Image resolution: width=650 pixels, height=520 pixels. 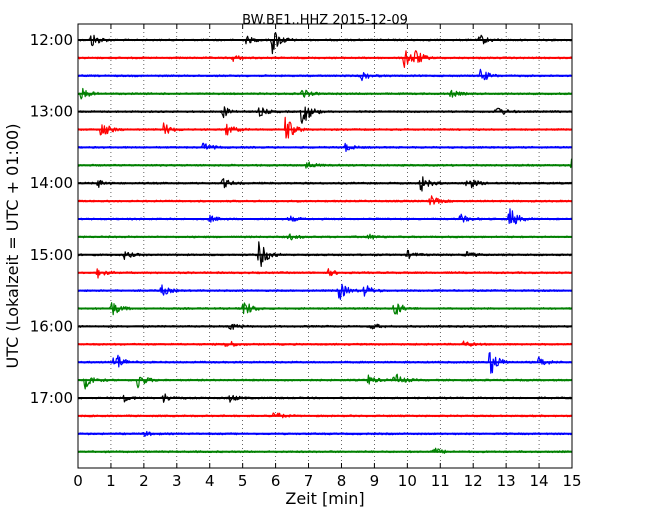 What do you see at coordinates (506, 481) in the screenshot?
I see `x-tick-label: 13` at bounding box center [506, 481].